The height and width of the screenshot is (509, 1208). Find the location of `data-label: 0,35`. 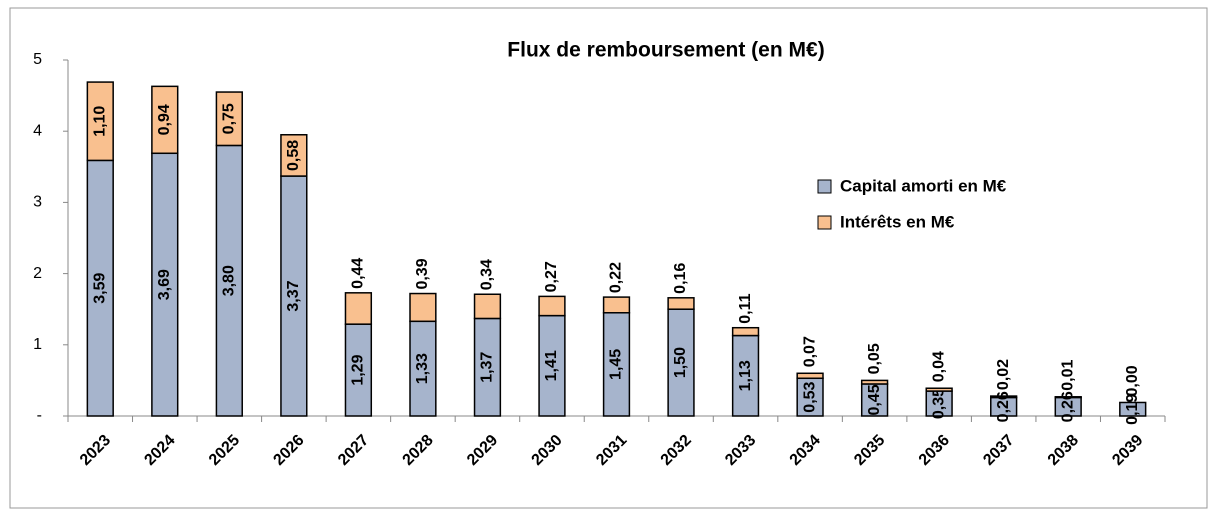

data-label: 0,35 is located at coordinates (938, 403).